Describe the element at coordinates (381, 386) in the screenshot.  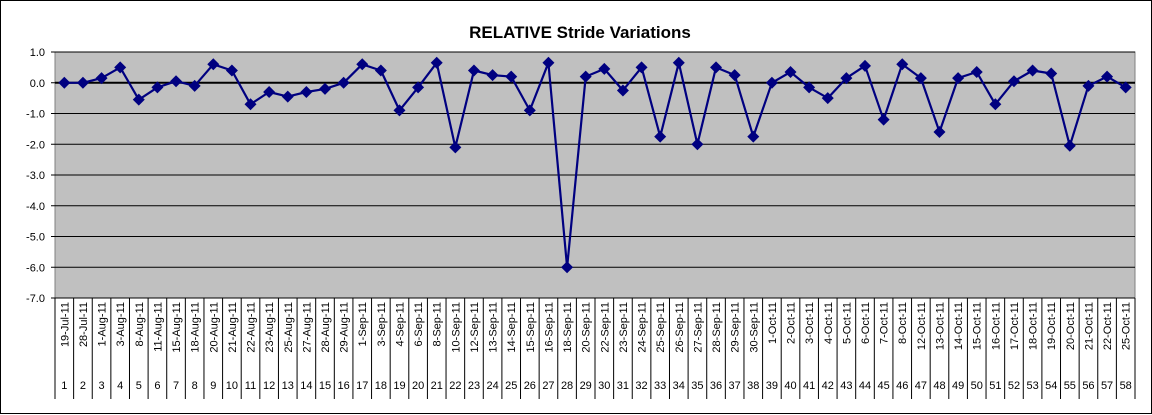
I see `x-index-label: 18` at that location.